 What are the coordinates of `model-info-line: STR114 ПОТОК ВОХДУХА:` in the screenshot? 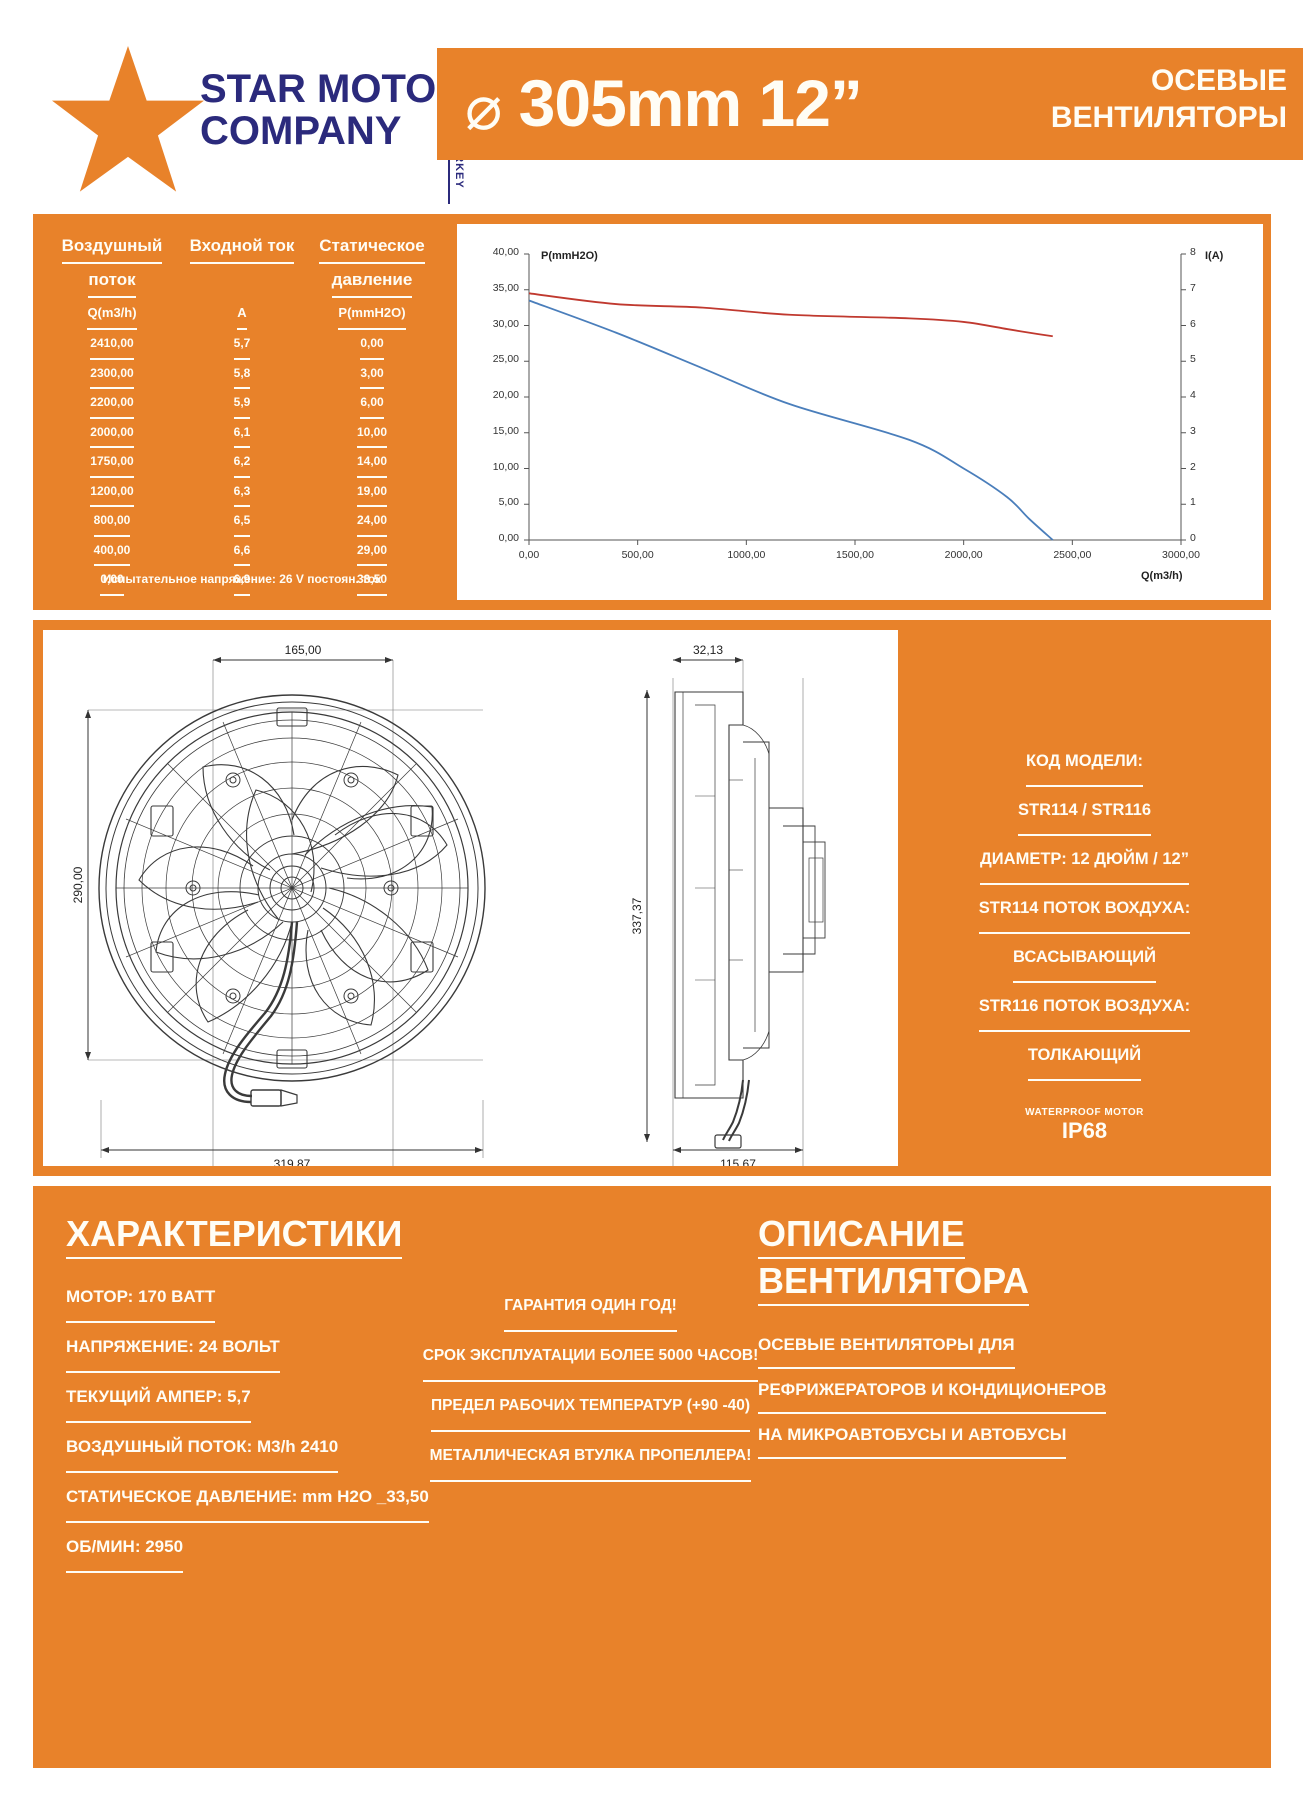 It's located at (1084, 909).